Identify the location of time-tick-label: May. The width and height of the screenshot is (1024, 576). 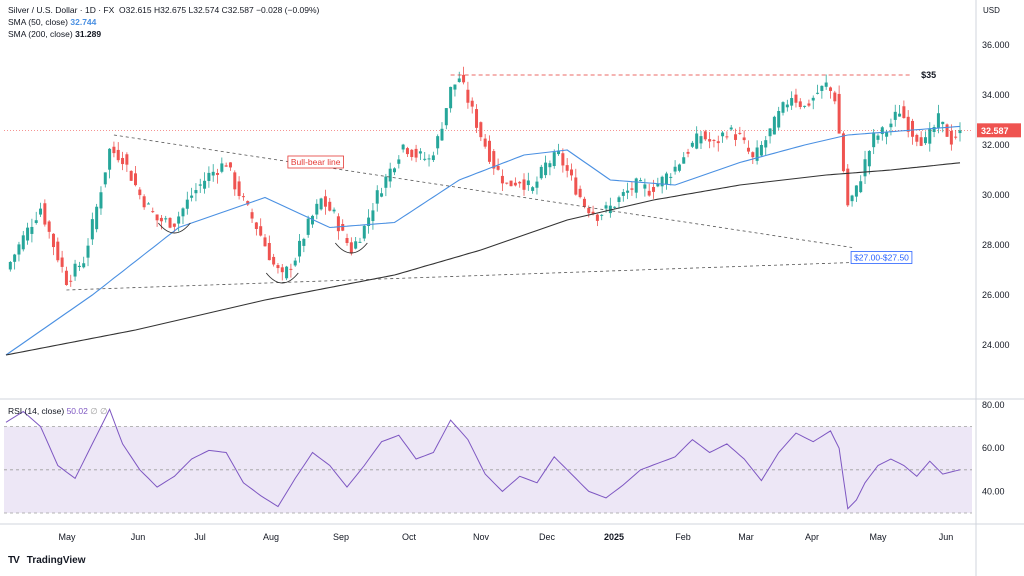
(878, 537).